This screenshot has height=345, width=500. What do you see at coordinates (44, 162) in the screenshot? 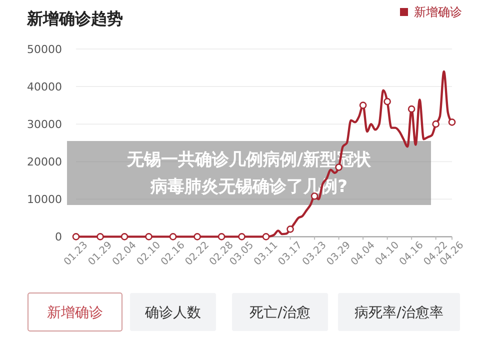
I see `y-tick-label: 20000` at bounding box center [44, 162].